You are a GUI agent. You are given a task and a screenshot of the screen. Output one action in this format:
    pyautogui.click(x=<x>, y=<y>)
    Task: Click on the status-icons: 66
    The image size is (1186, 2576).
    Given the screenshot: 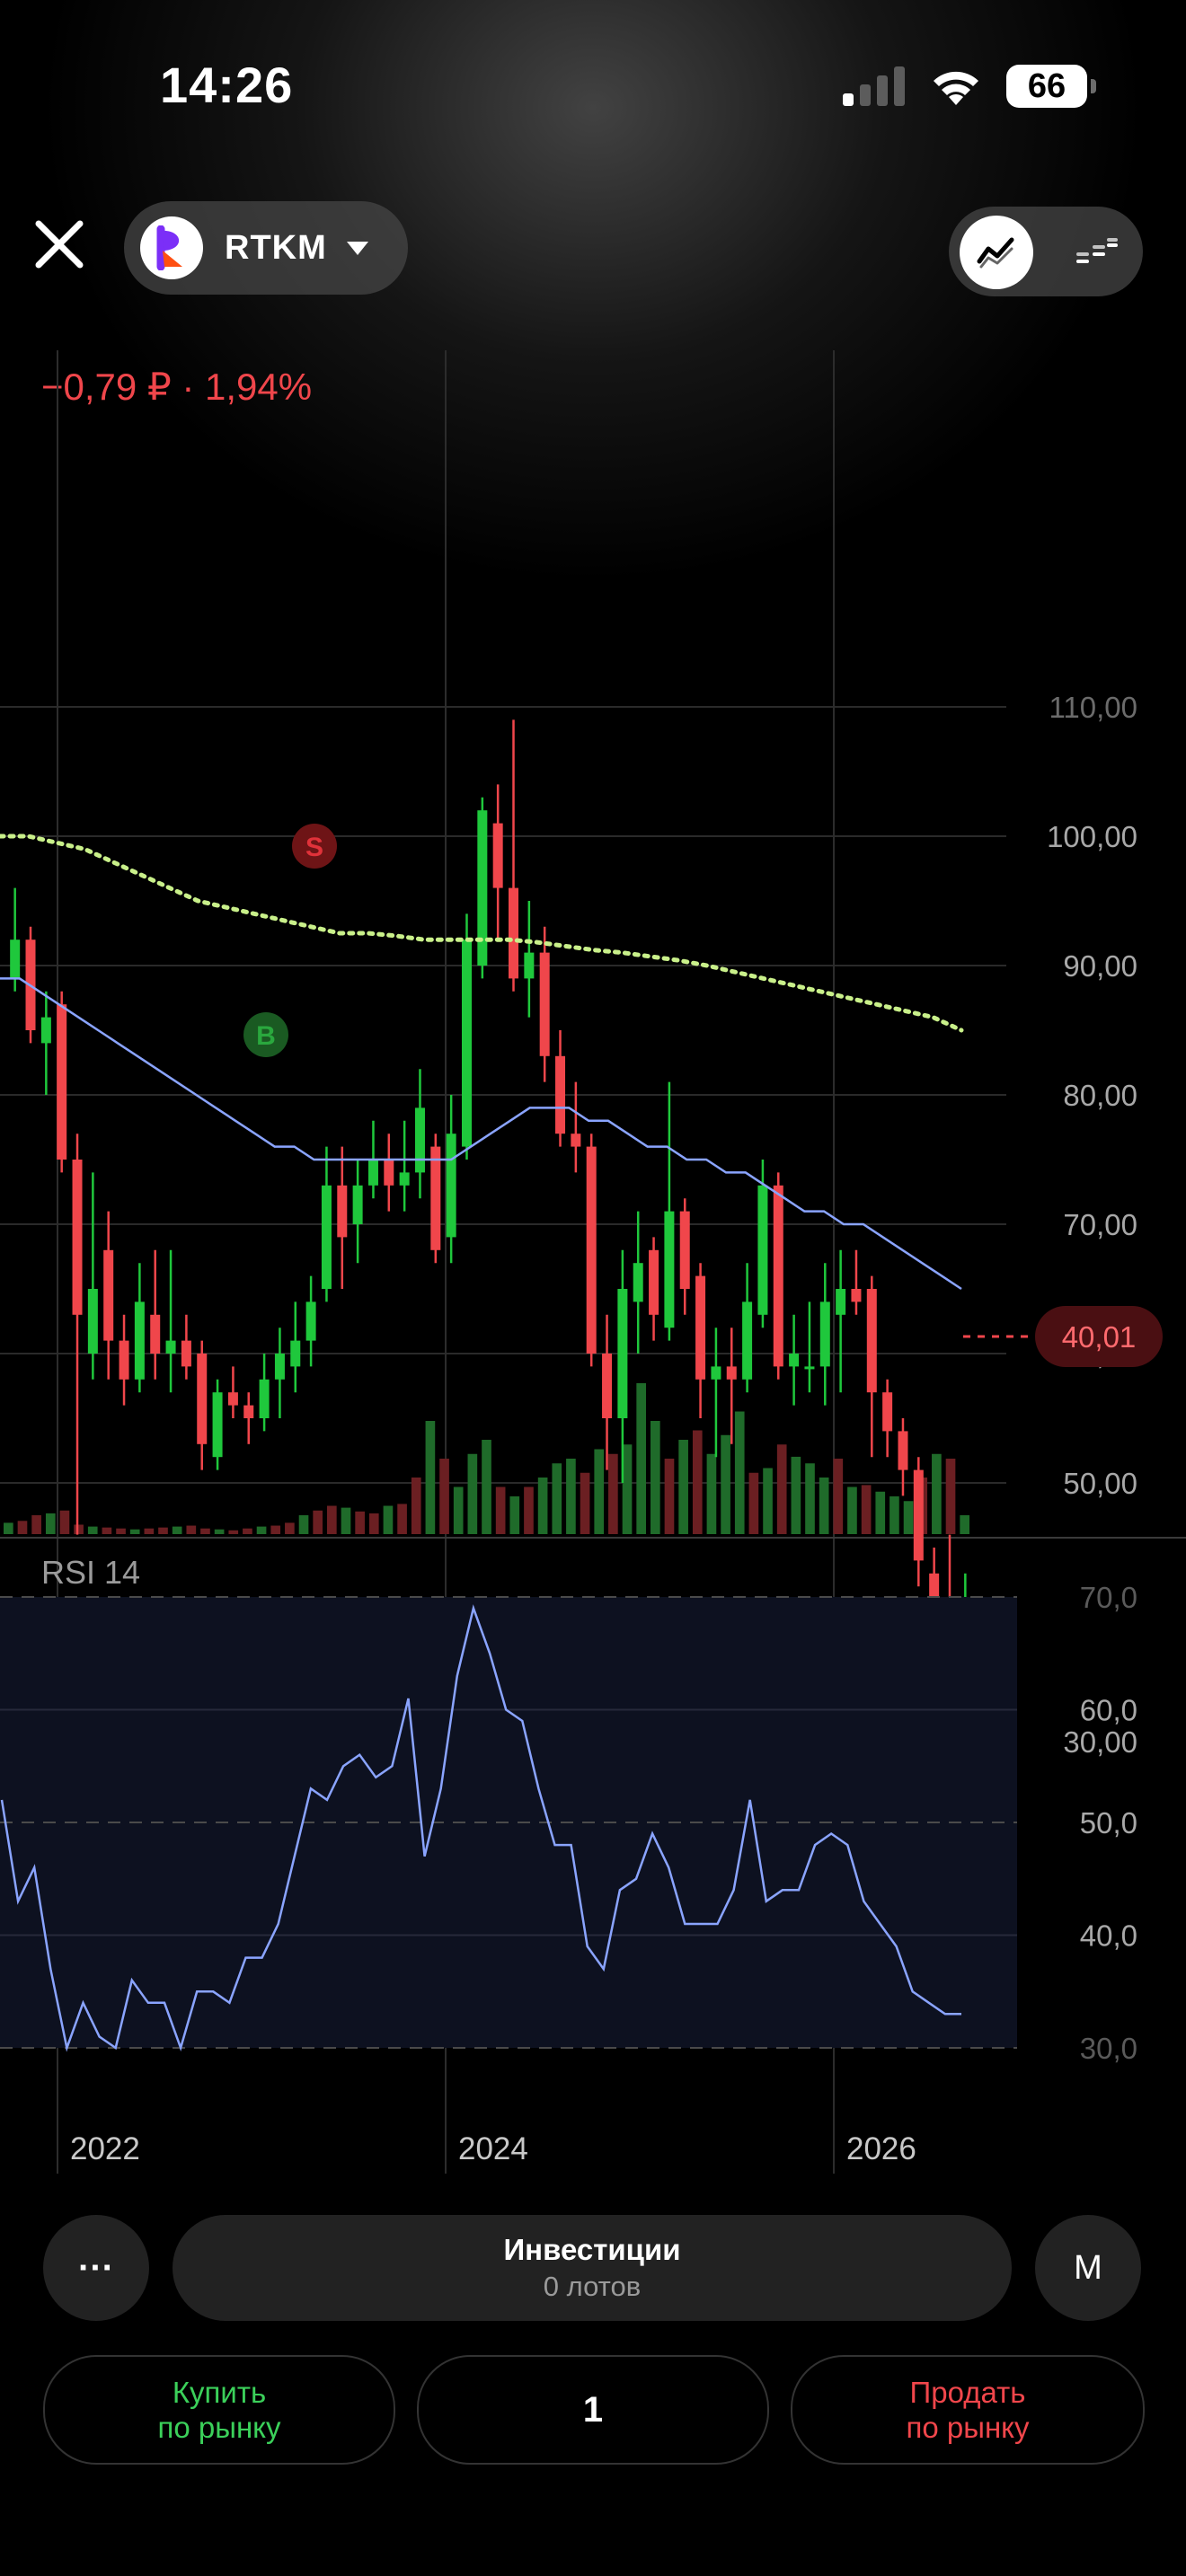 What is the action you would take?
    pyautogui.click(x=970, y=86)
    